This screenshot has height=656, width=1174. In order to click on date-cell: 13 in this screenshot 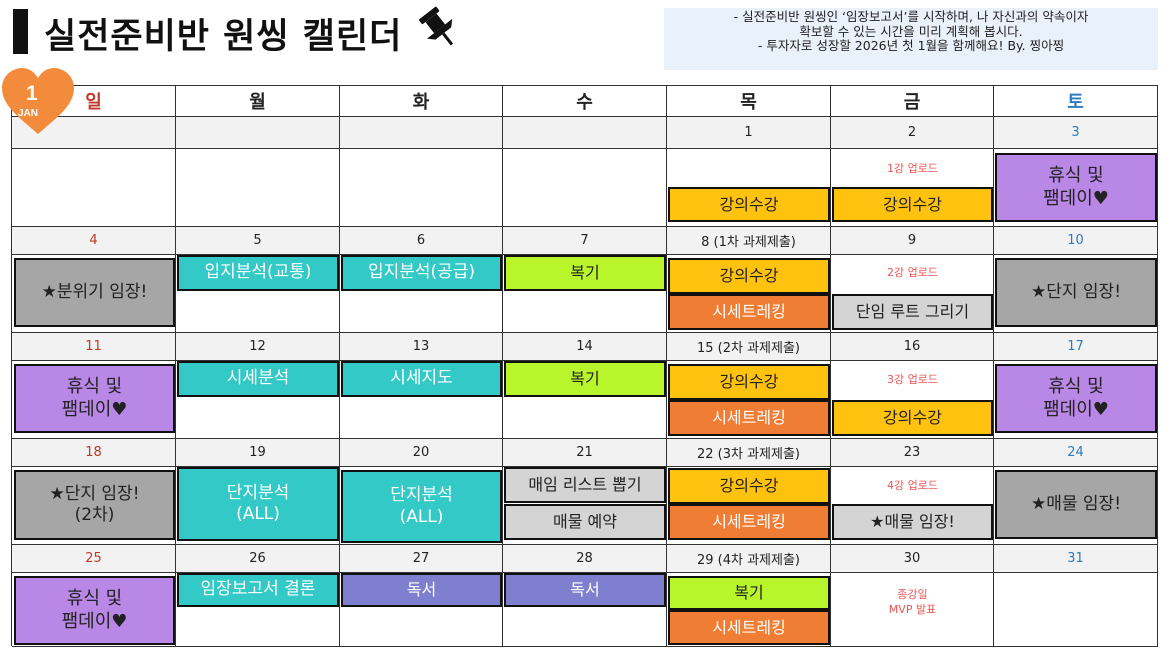, I will do `click(421, 347)`.